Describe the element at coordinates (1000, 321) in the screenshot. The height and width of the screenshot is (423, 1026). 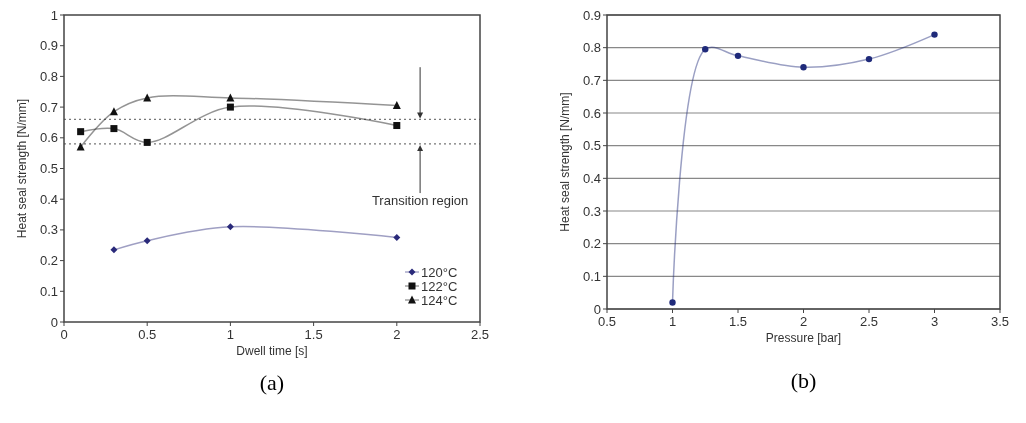
I see `x-tick-label: 3.5` at that location.